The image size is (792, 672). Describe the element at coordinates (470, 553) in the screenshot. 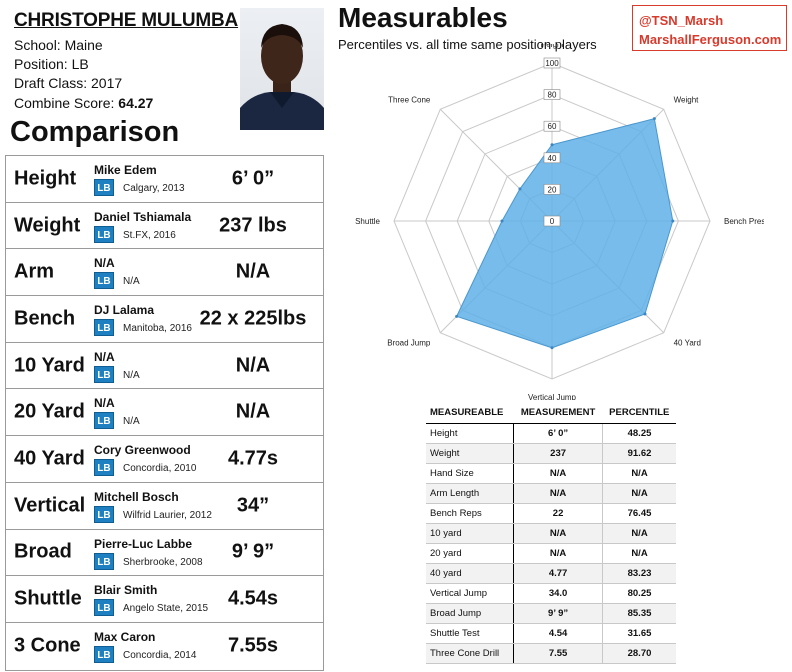

I see `measurable-name: 20 yard` at that location.